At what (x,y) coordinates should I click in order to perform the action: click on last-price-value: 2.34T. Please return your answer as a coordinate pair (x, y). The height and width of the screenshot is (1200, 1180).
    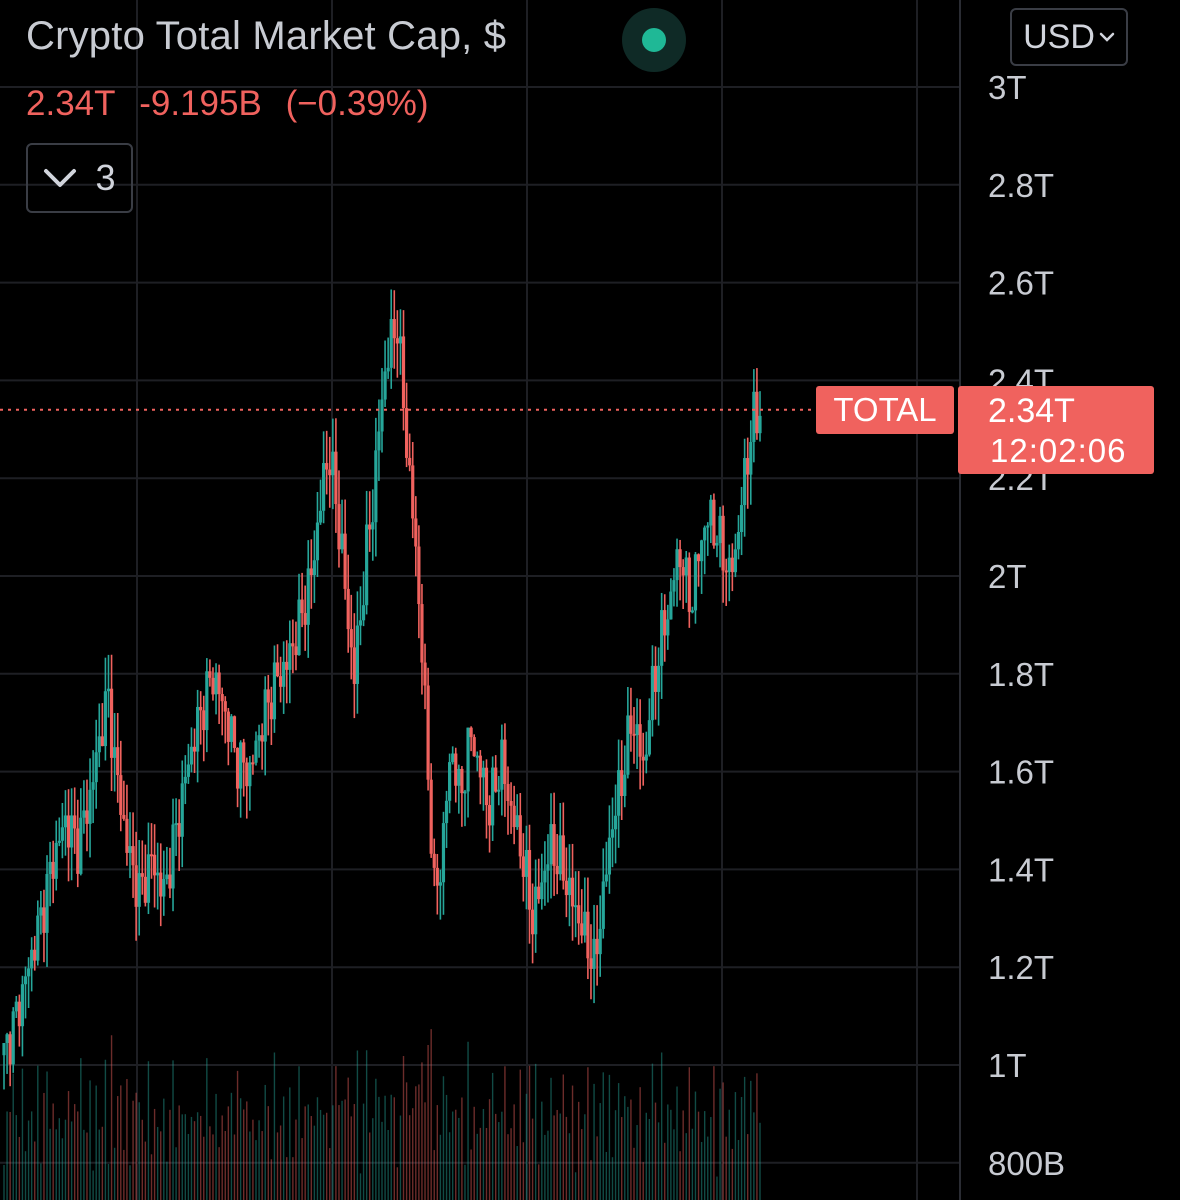
    Looking at the image, I should click on (1031, 411).